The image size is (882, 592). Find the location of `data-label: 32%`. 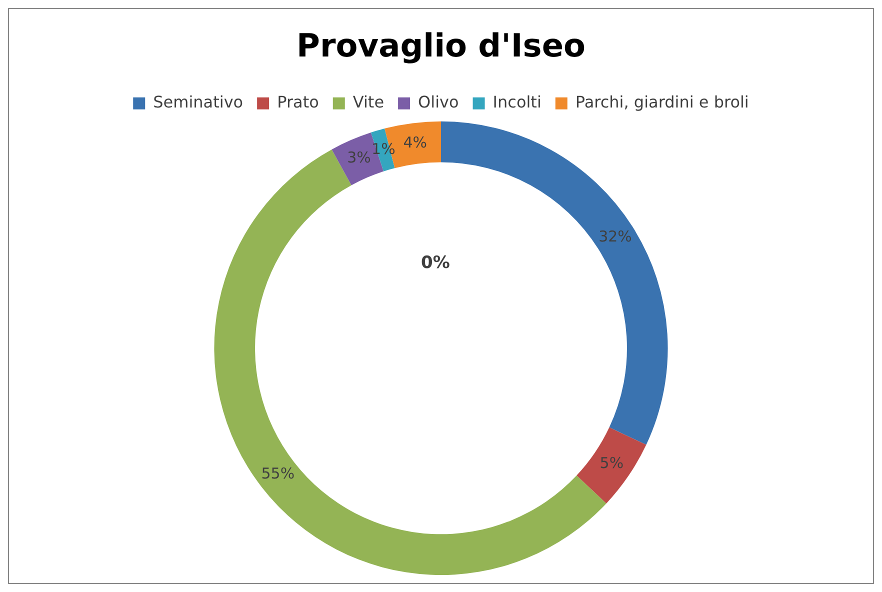

data-label: 32% is located at coordinates (615, 237).